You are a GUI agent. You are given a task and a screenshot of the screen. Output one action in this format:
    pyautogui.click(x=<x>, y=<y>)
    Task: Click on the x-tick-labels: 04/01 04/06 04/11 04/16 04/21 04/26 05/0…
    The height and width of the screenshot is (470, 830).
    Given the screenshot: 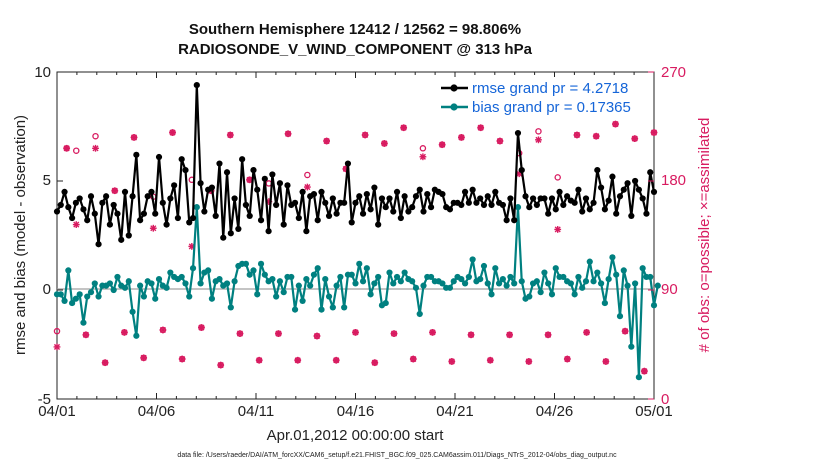 What is the action you would take?
    pyautogui.click(x=355, y=411)
    